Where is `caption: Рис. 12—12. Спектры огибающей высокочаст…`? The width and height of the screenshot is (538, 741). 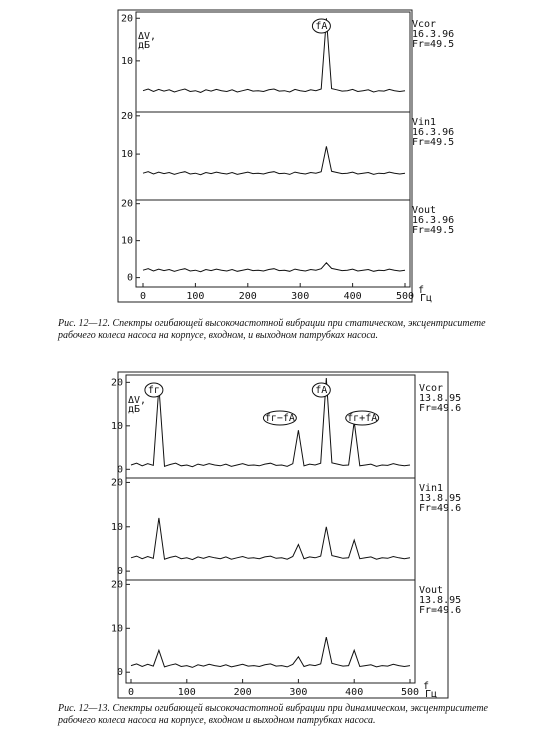 caption: Рис. 12—12. Спектры огибающей высокочаст… is located at coordinates (272, 329).